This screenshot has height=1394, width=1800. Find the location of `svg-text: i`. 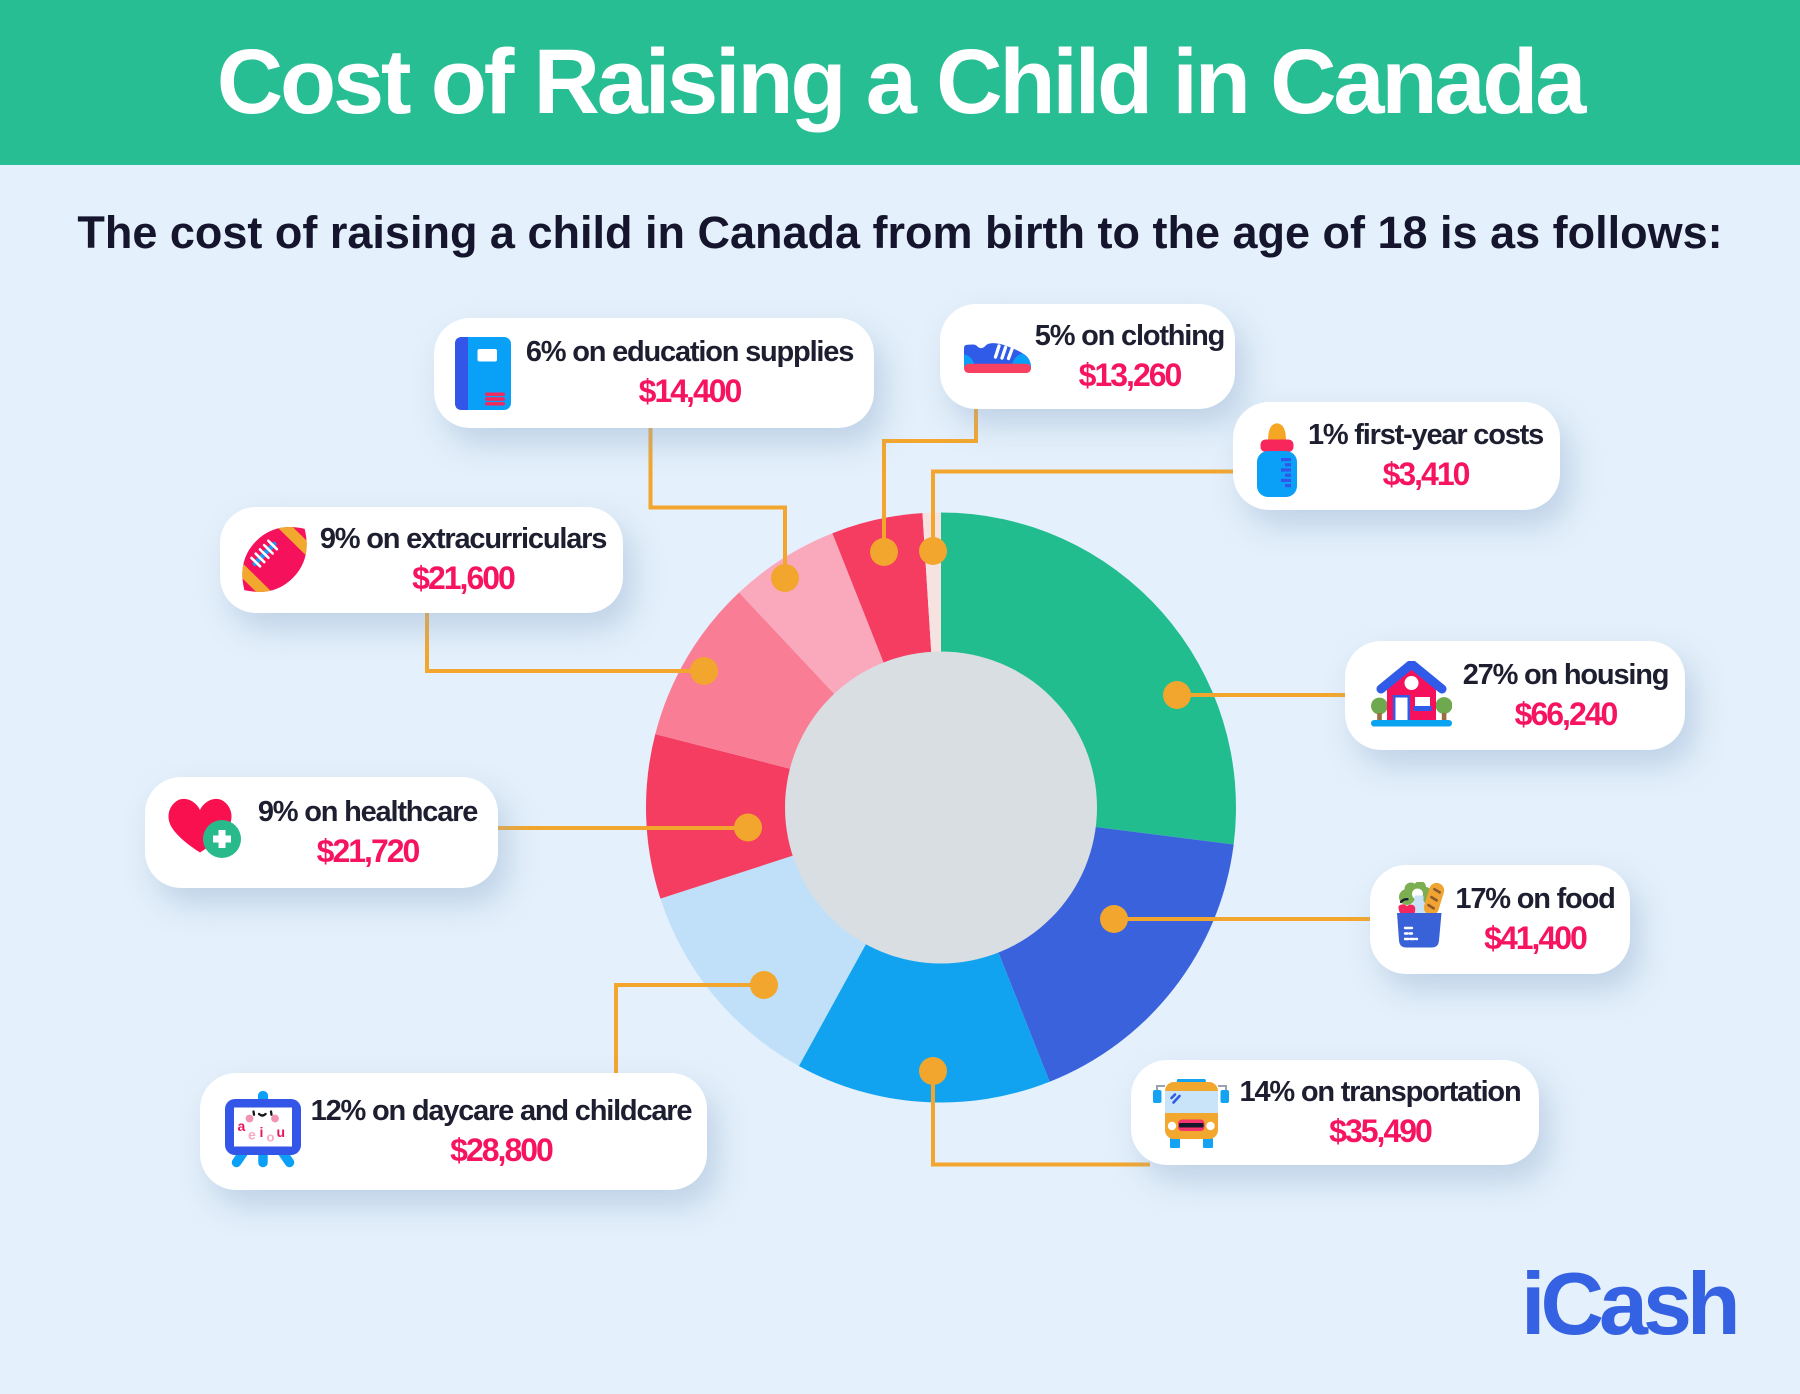

svg-text: i is located at coordinates (262, 1132).